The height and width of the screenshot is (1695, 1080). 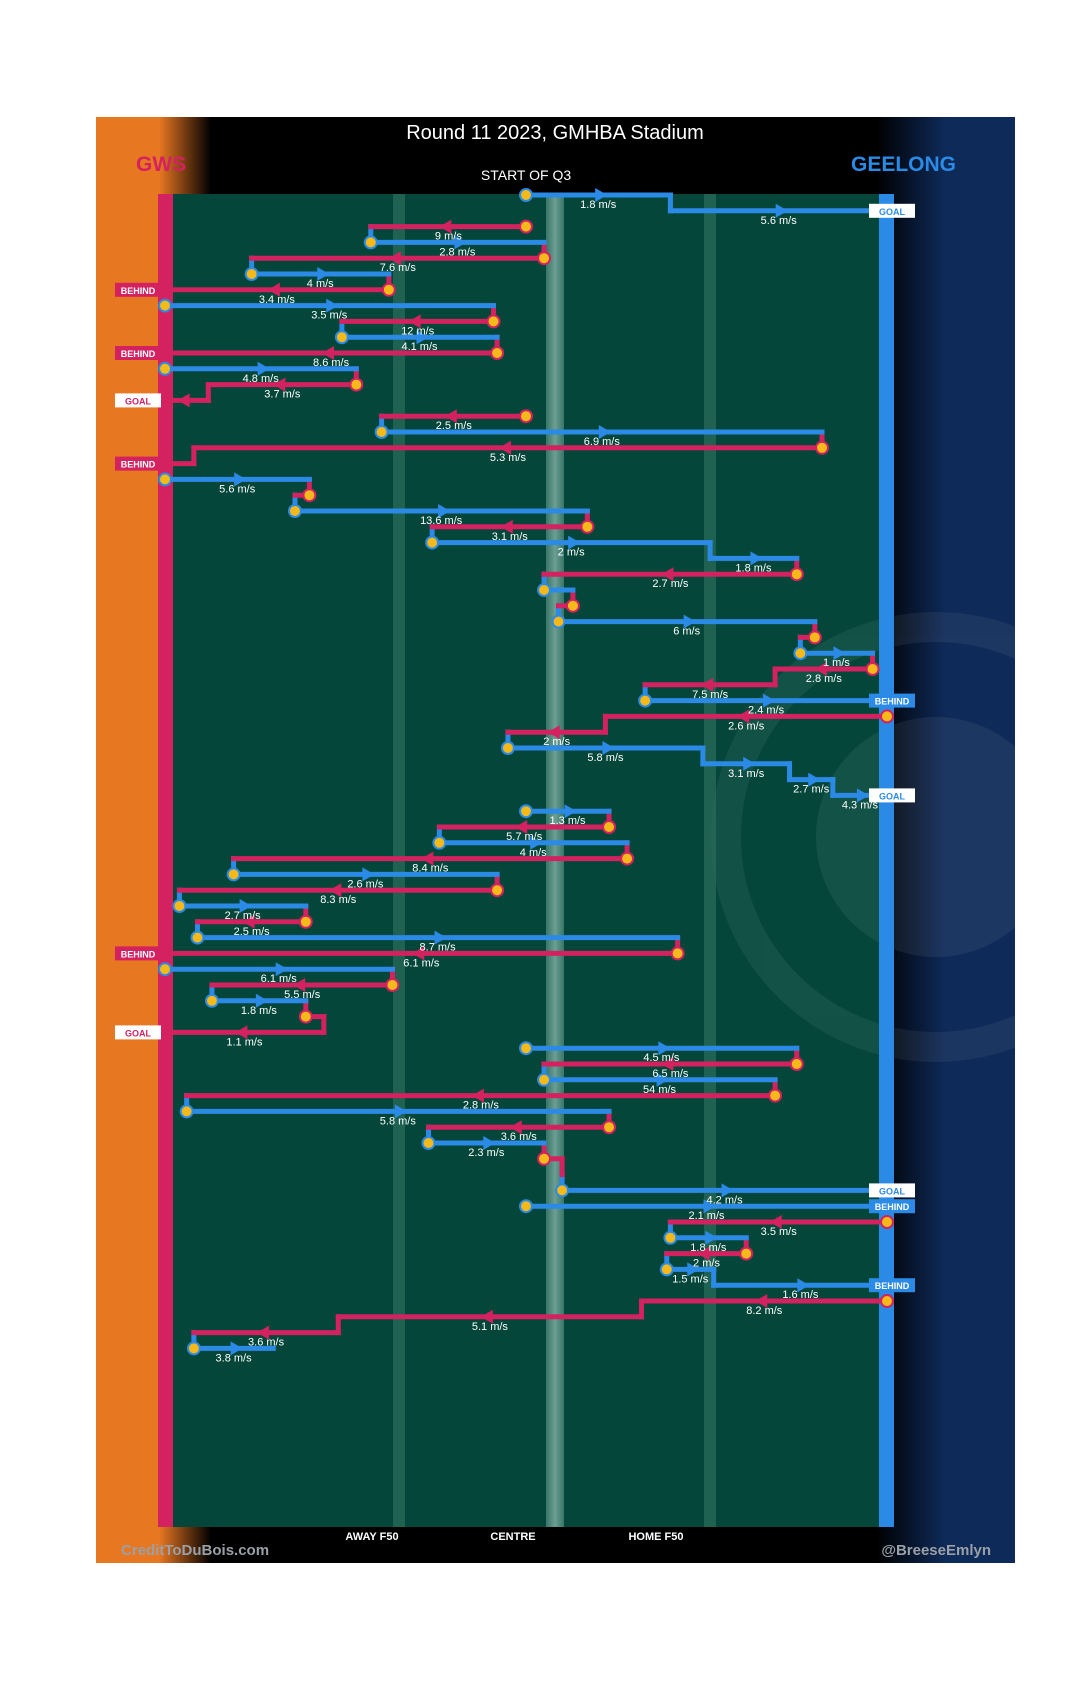 I want to click on speed-label: 8.6 m/s, so click(x=331, y=363).